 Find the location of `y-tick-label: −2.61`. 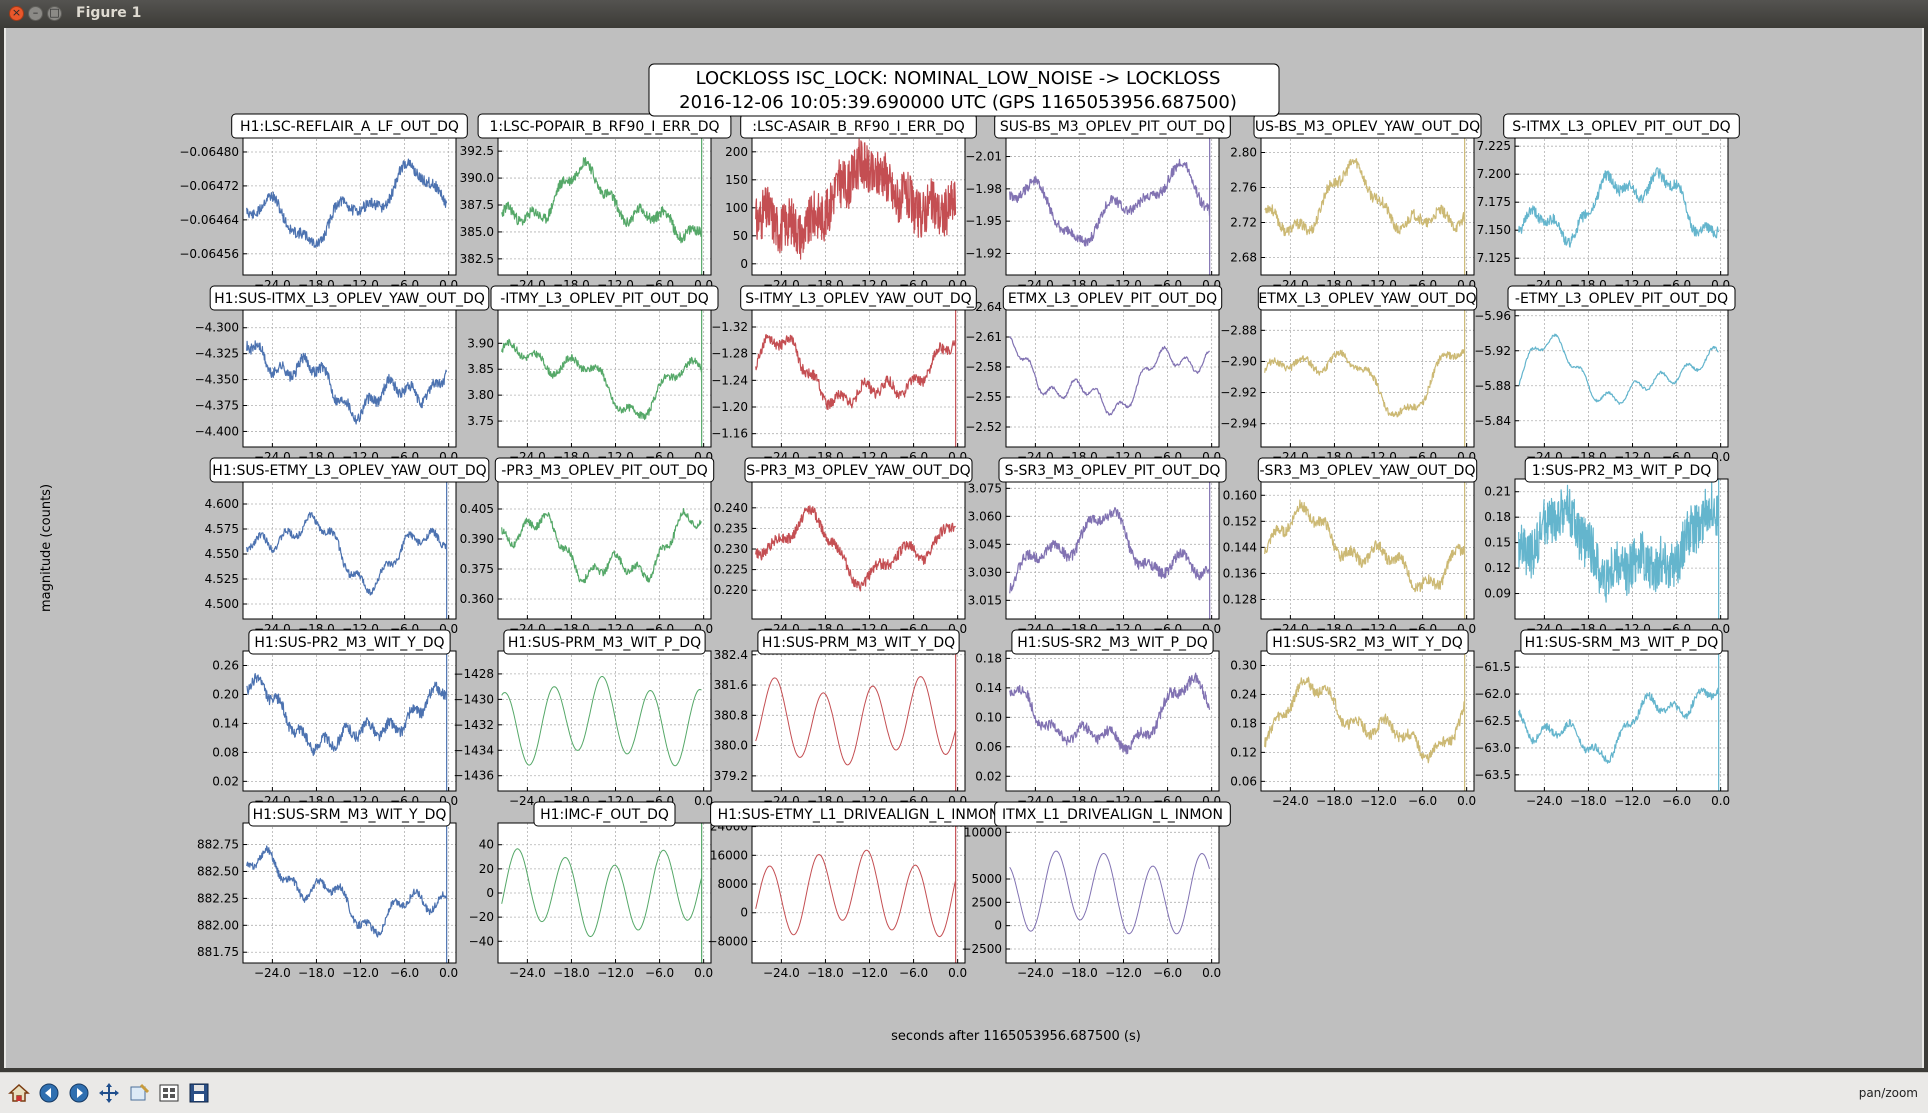

y-tick-label: −2.61 is located at coordinates (983, 337).